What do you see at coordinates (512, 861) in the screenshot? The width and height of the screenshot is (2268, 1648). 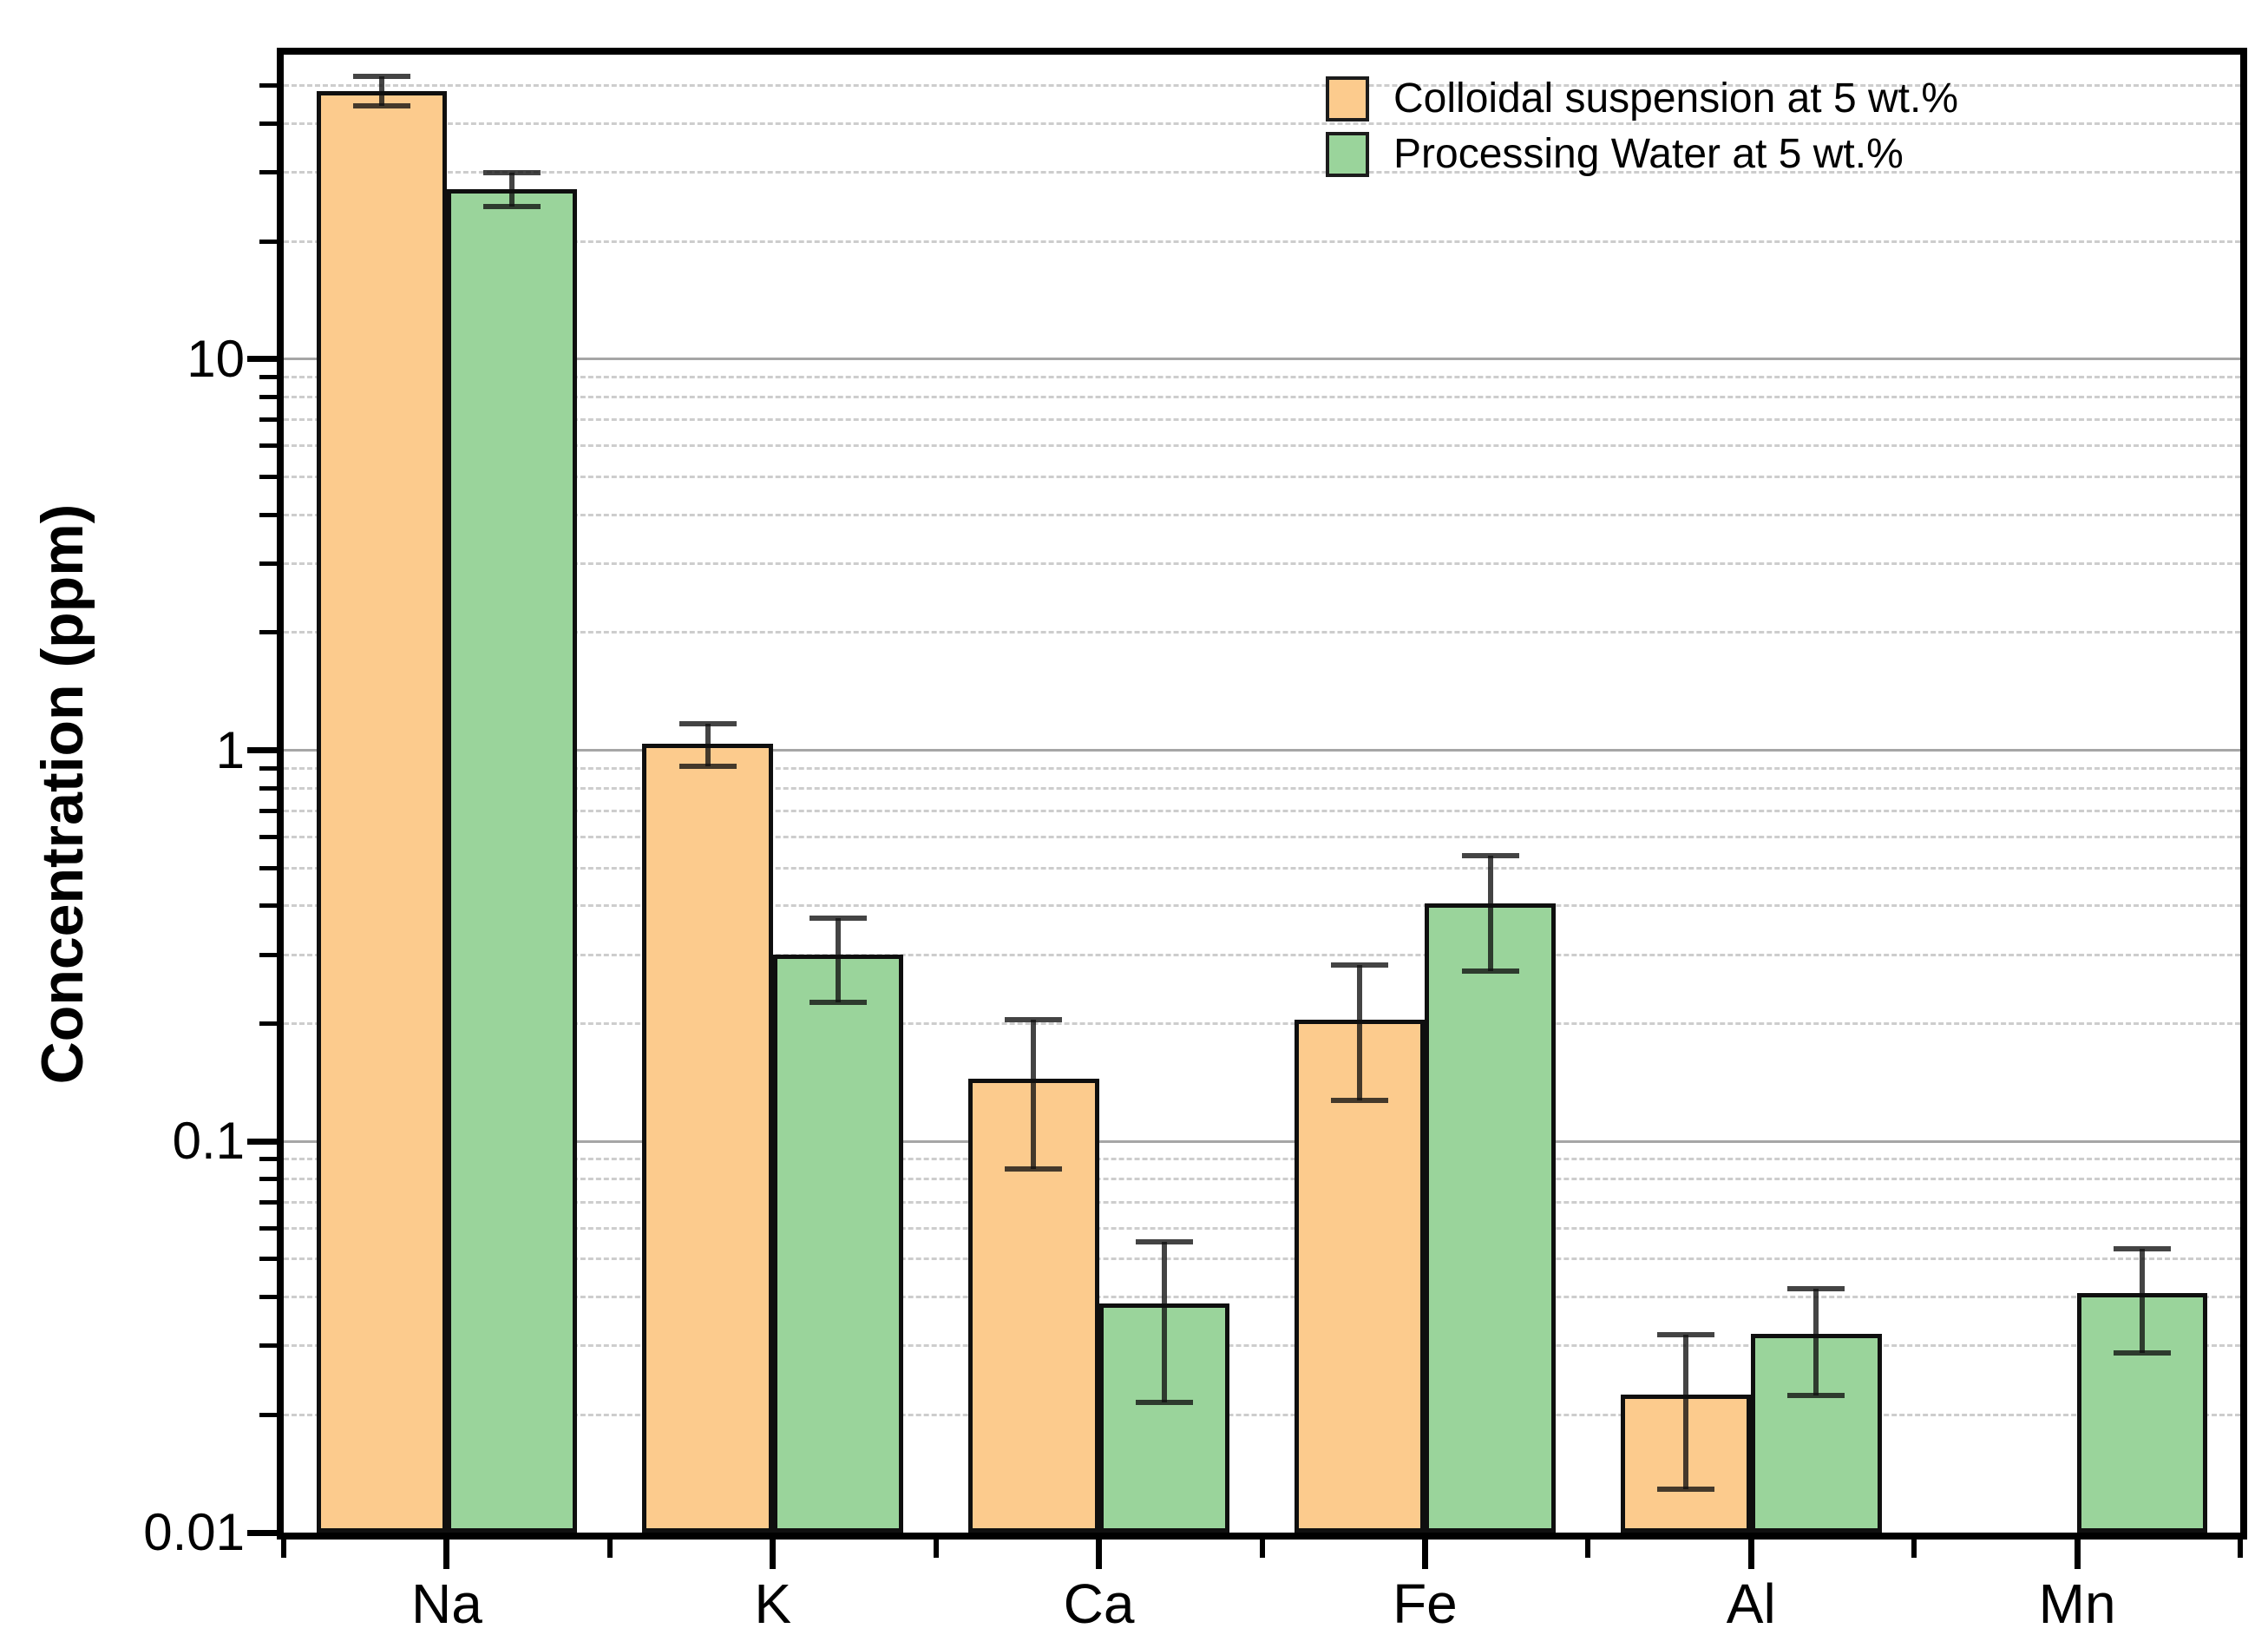 I see `bar-Na-processing` at bounding box center [512, 861].